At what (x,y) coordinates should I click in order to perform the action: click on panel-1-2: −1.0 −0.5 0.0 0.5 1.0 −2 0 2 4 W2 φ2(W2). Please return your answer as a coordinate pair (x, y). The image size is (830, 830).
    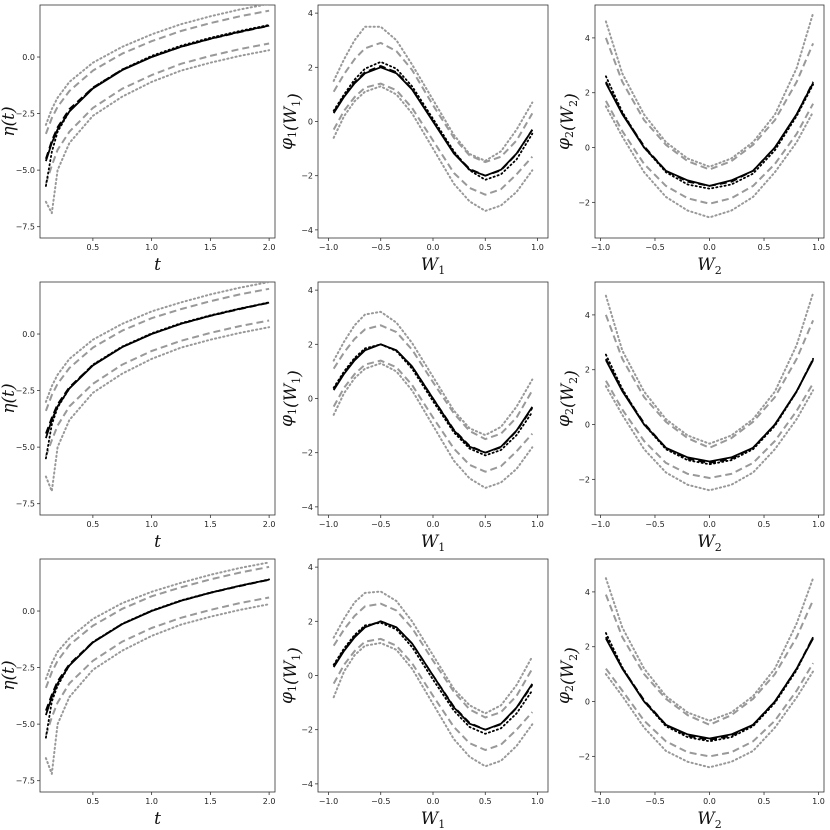
    Looking at the image, I should click on (689, 417).